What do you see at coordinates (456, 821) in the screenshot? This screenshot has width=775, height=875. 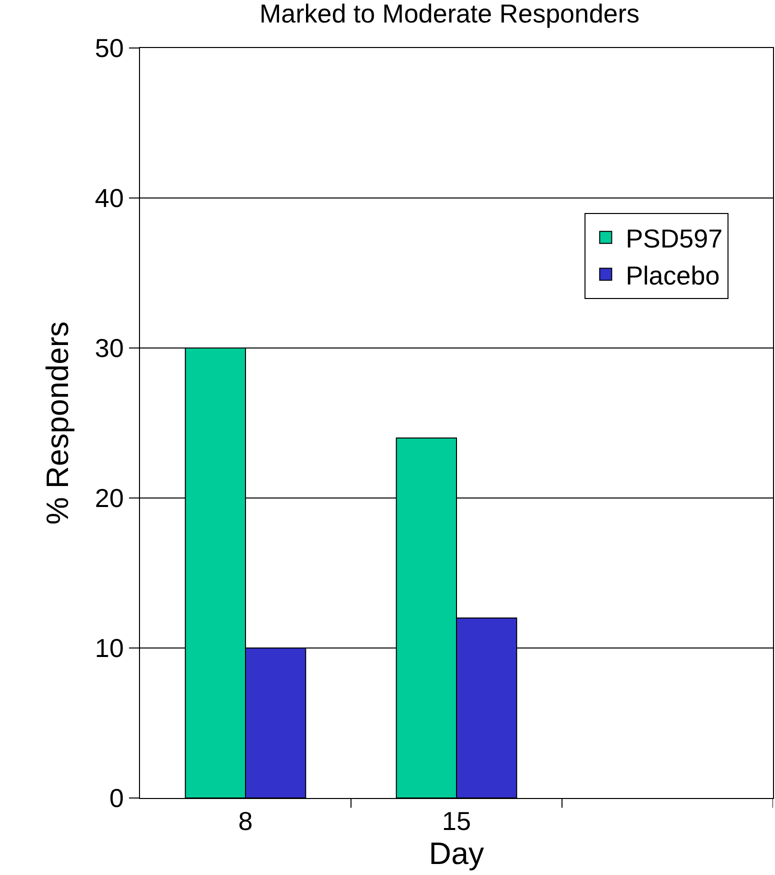 I see `x-tick-label: 15` at bounding box center [456, 821].